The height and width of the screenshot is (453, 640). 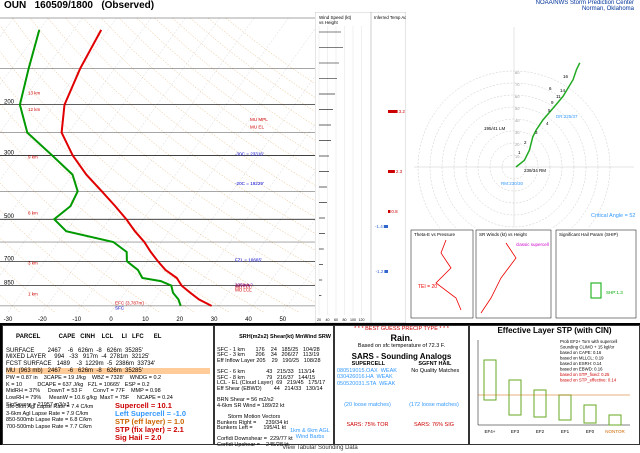 What do you see at coordinates (270, 388) in the screenshot?
I see `kinematic-row: Eff Shear (EBWD) 44 214/33 130/14` at bounding box center [270, 388].